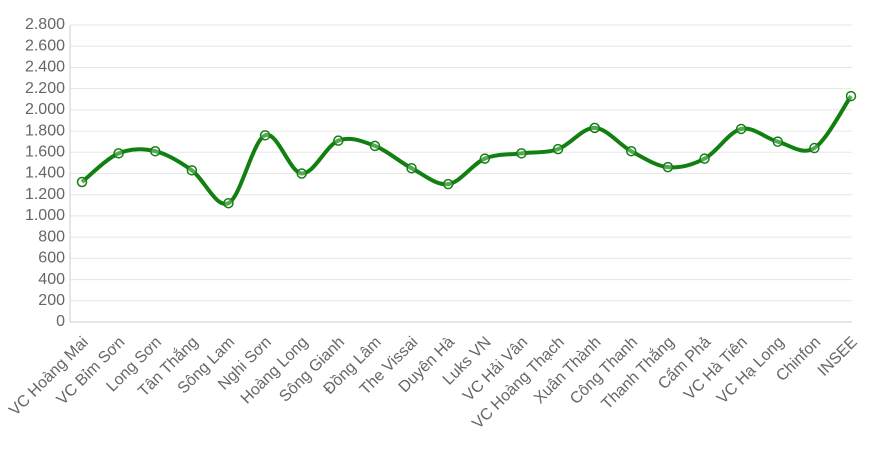  What do you see at coordinates (51, 258) in the screenshot?
I see `y-tick-label: 600` at bounding box center [51, 258].